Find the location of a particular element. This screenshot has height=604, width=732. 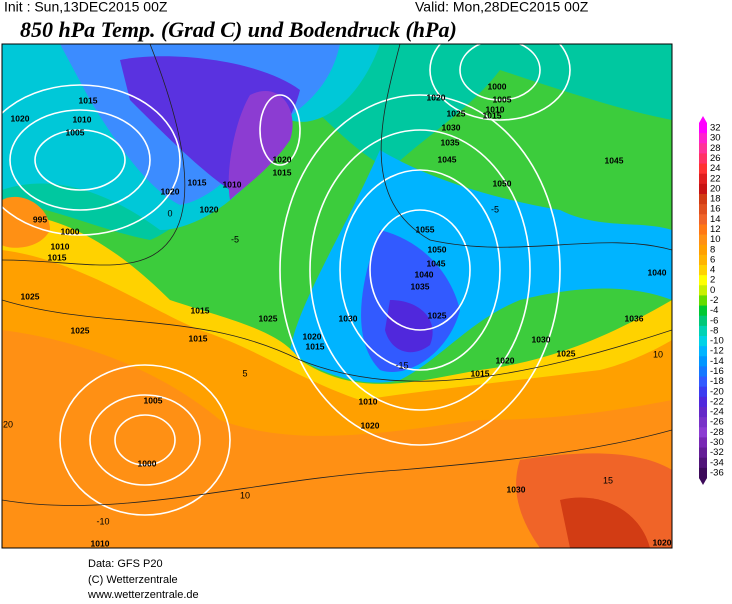

colorbar-label: -8 is located at coordinates (714, 330).